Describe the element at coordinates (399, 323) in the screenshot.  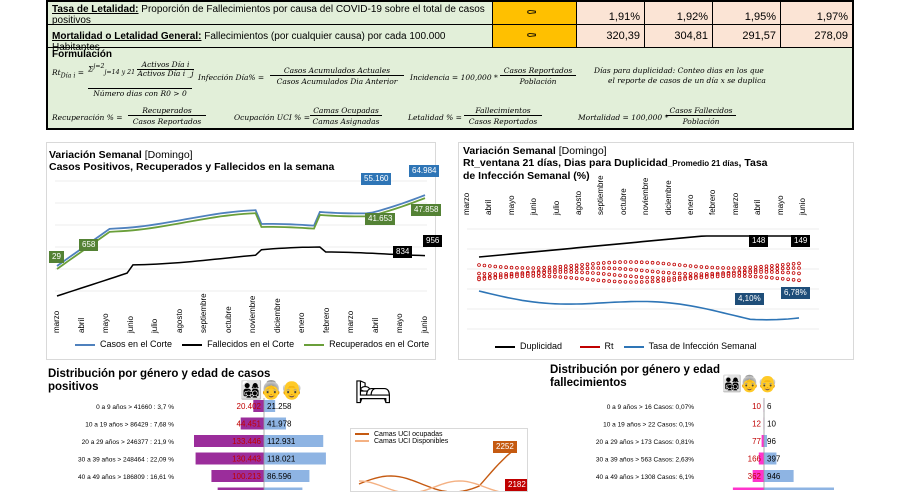
I see `month-tick: mayo` at that location.